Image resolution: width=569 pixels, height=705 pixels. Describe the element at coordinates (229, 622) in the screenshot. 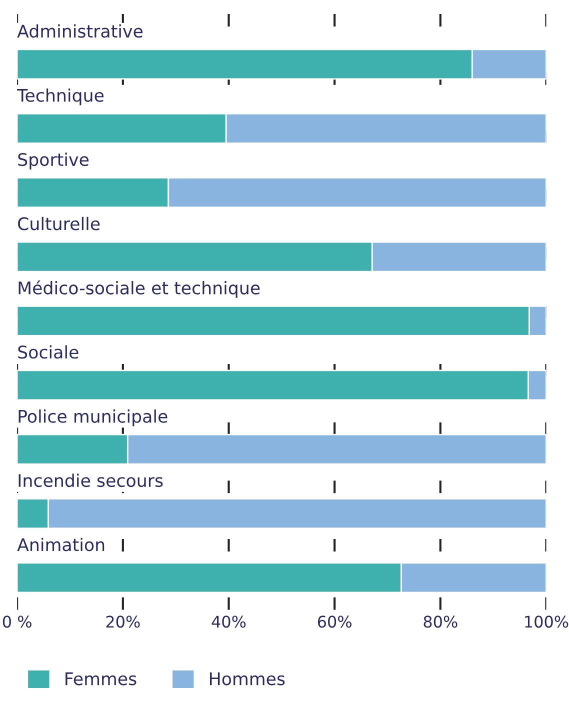

I see `x-tick-label: 40%` at that location.